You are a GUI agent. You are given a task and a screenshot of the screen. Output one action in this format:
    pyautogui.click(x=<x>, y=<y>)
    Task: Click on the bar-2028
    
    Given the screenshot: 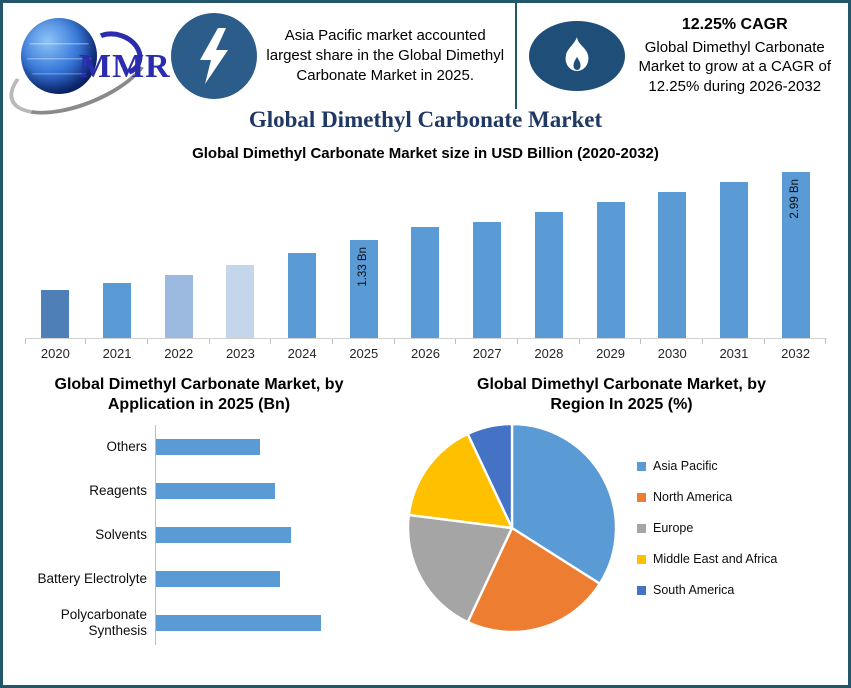 What is the action you would take?
    pyautogui.click(x=549, y=252)
    